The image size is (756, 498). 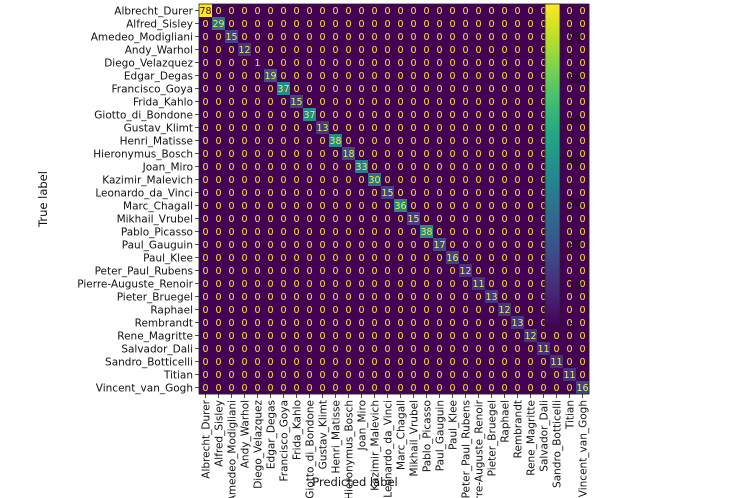 What do you see at coordinates (159, 24) in the screenshot?
I see `y-tick-label: Alfred_Sisley` at bounding box center [159, 24].